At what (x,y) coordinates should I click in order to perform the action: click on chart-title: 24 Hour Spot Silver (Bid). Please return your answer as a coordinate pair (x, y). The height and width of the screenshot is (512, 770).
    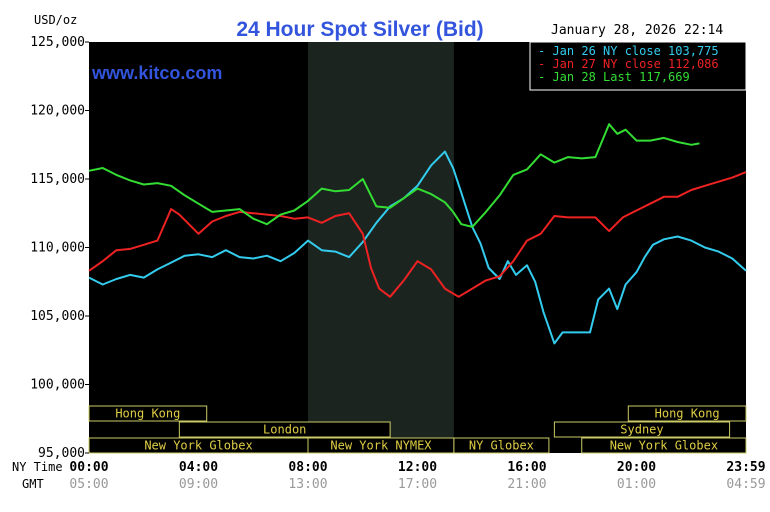
    Looking at the image, I should click on (359, 29).